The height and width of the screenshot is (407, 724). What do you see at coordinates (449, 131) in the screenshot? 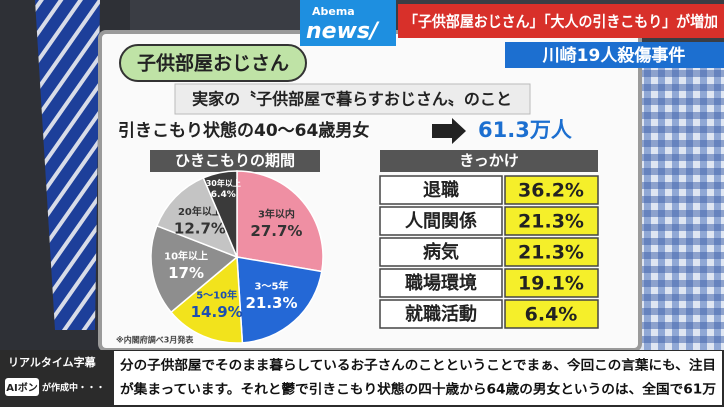
I see `arrow` at bounding box center [449, 131].